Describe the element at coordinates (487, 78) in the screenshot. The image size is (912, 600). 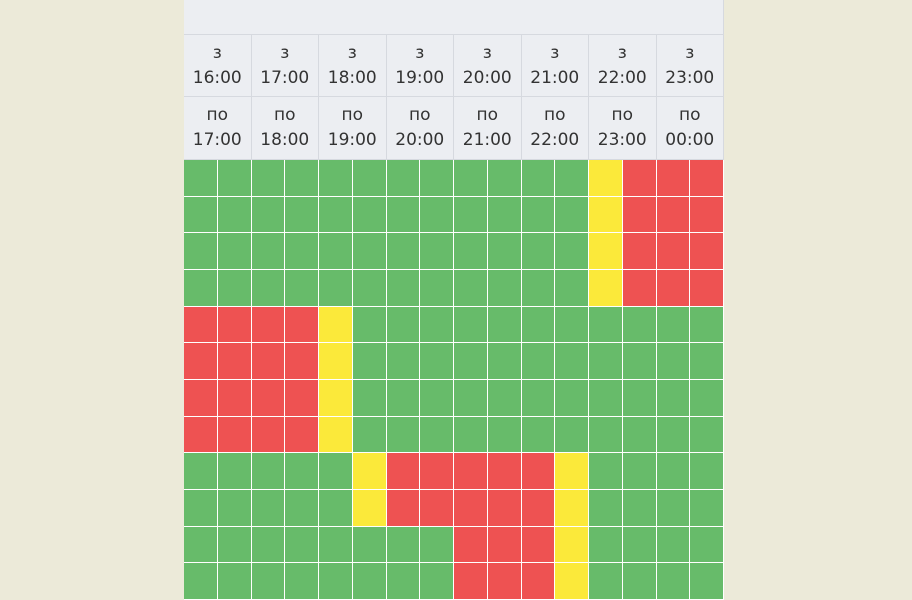
I see `header-text: 20:00` at that location.